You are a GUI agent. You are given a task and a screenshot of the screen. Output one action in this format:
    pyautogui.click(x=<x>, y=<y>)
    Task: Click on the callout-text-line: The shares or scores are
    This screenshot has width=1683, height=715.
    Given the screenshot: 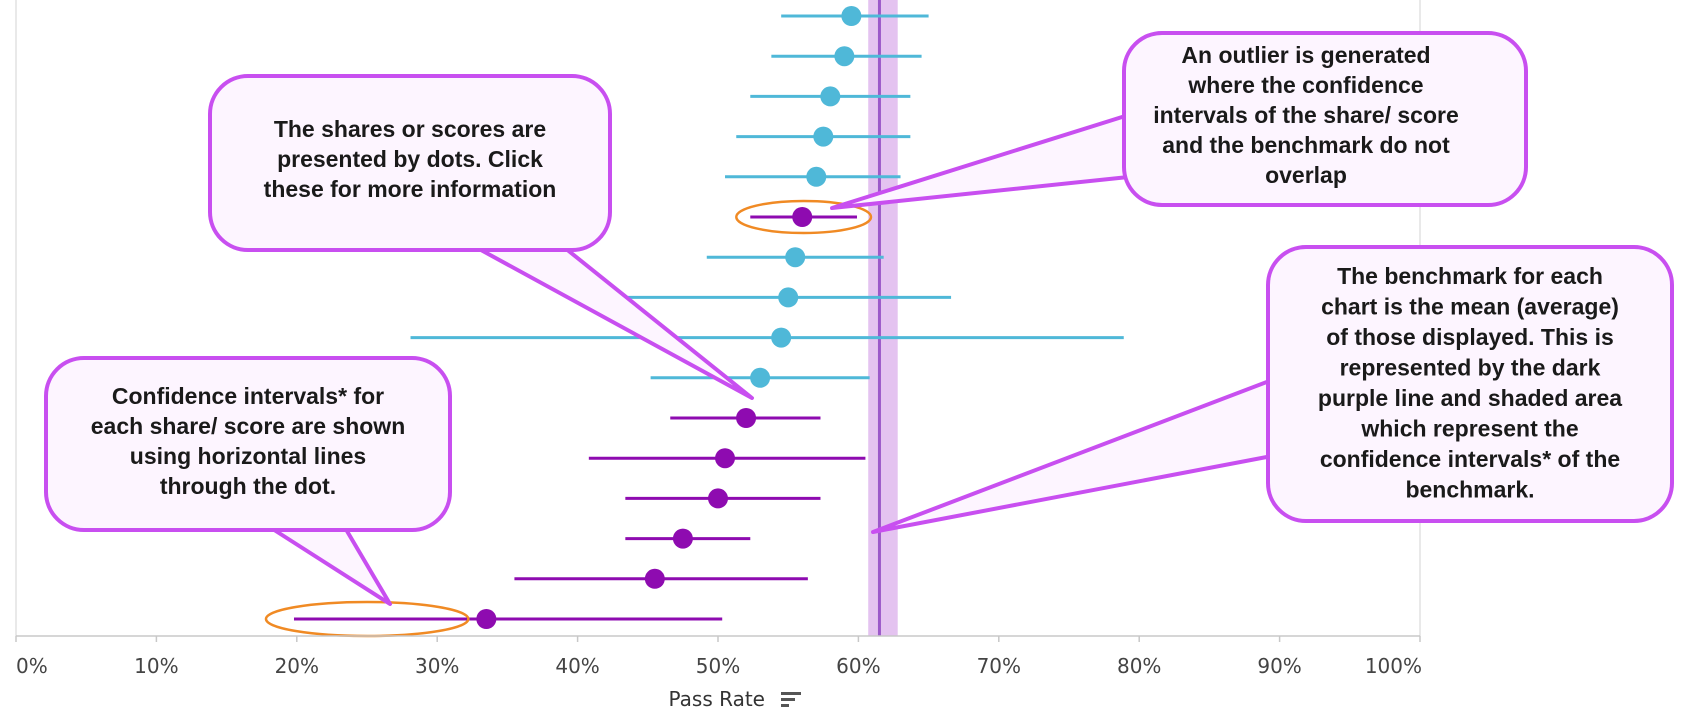 What is the action you would take?
    pyautogui.click(x=410, y=129)
    